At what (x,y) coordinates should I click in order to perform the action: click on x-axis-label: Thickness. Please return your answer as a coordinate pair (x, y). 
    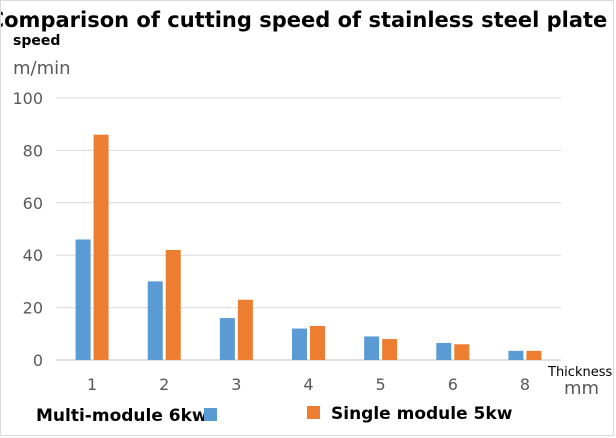
    Looking at the image, I should click on (579, 372).